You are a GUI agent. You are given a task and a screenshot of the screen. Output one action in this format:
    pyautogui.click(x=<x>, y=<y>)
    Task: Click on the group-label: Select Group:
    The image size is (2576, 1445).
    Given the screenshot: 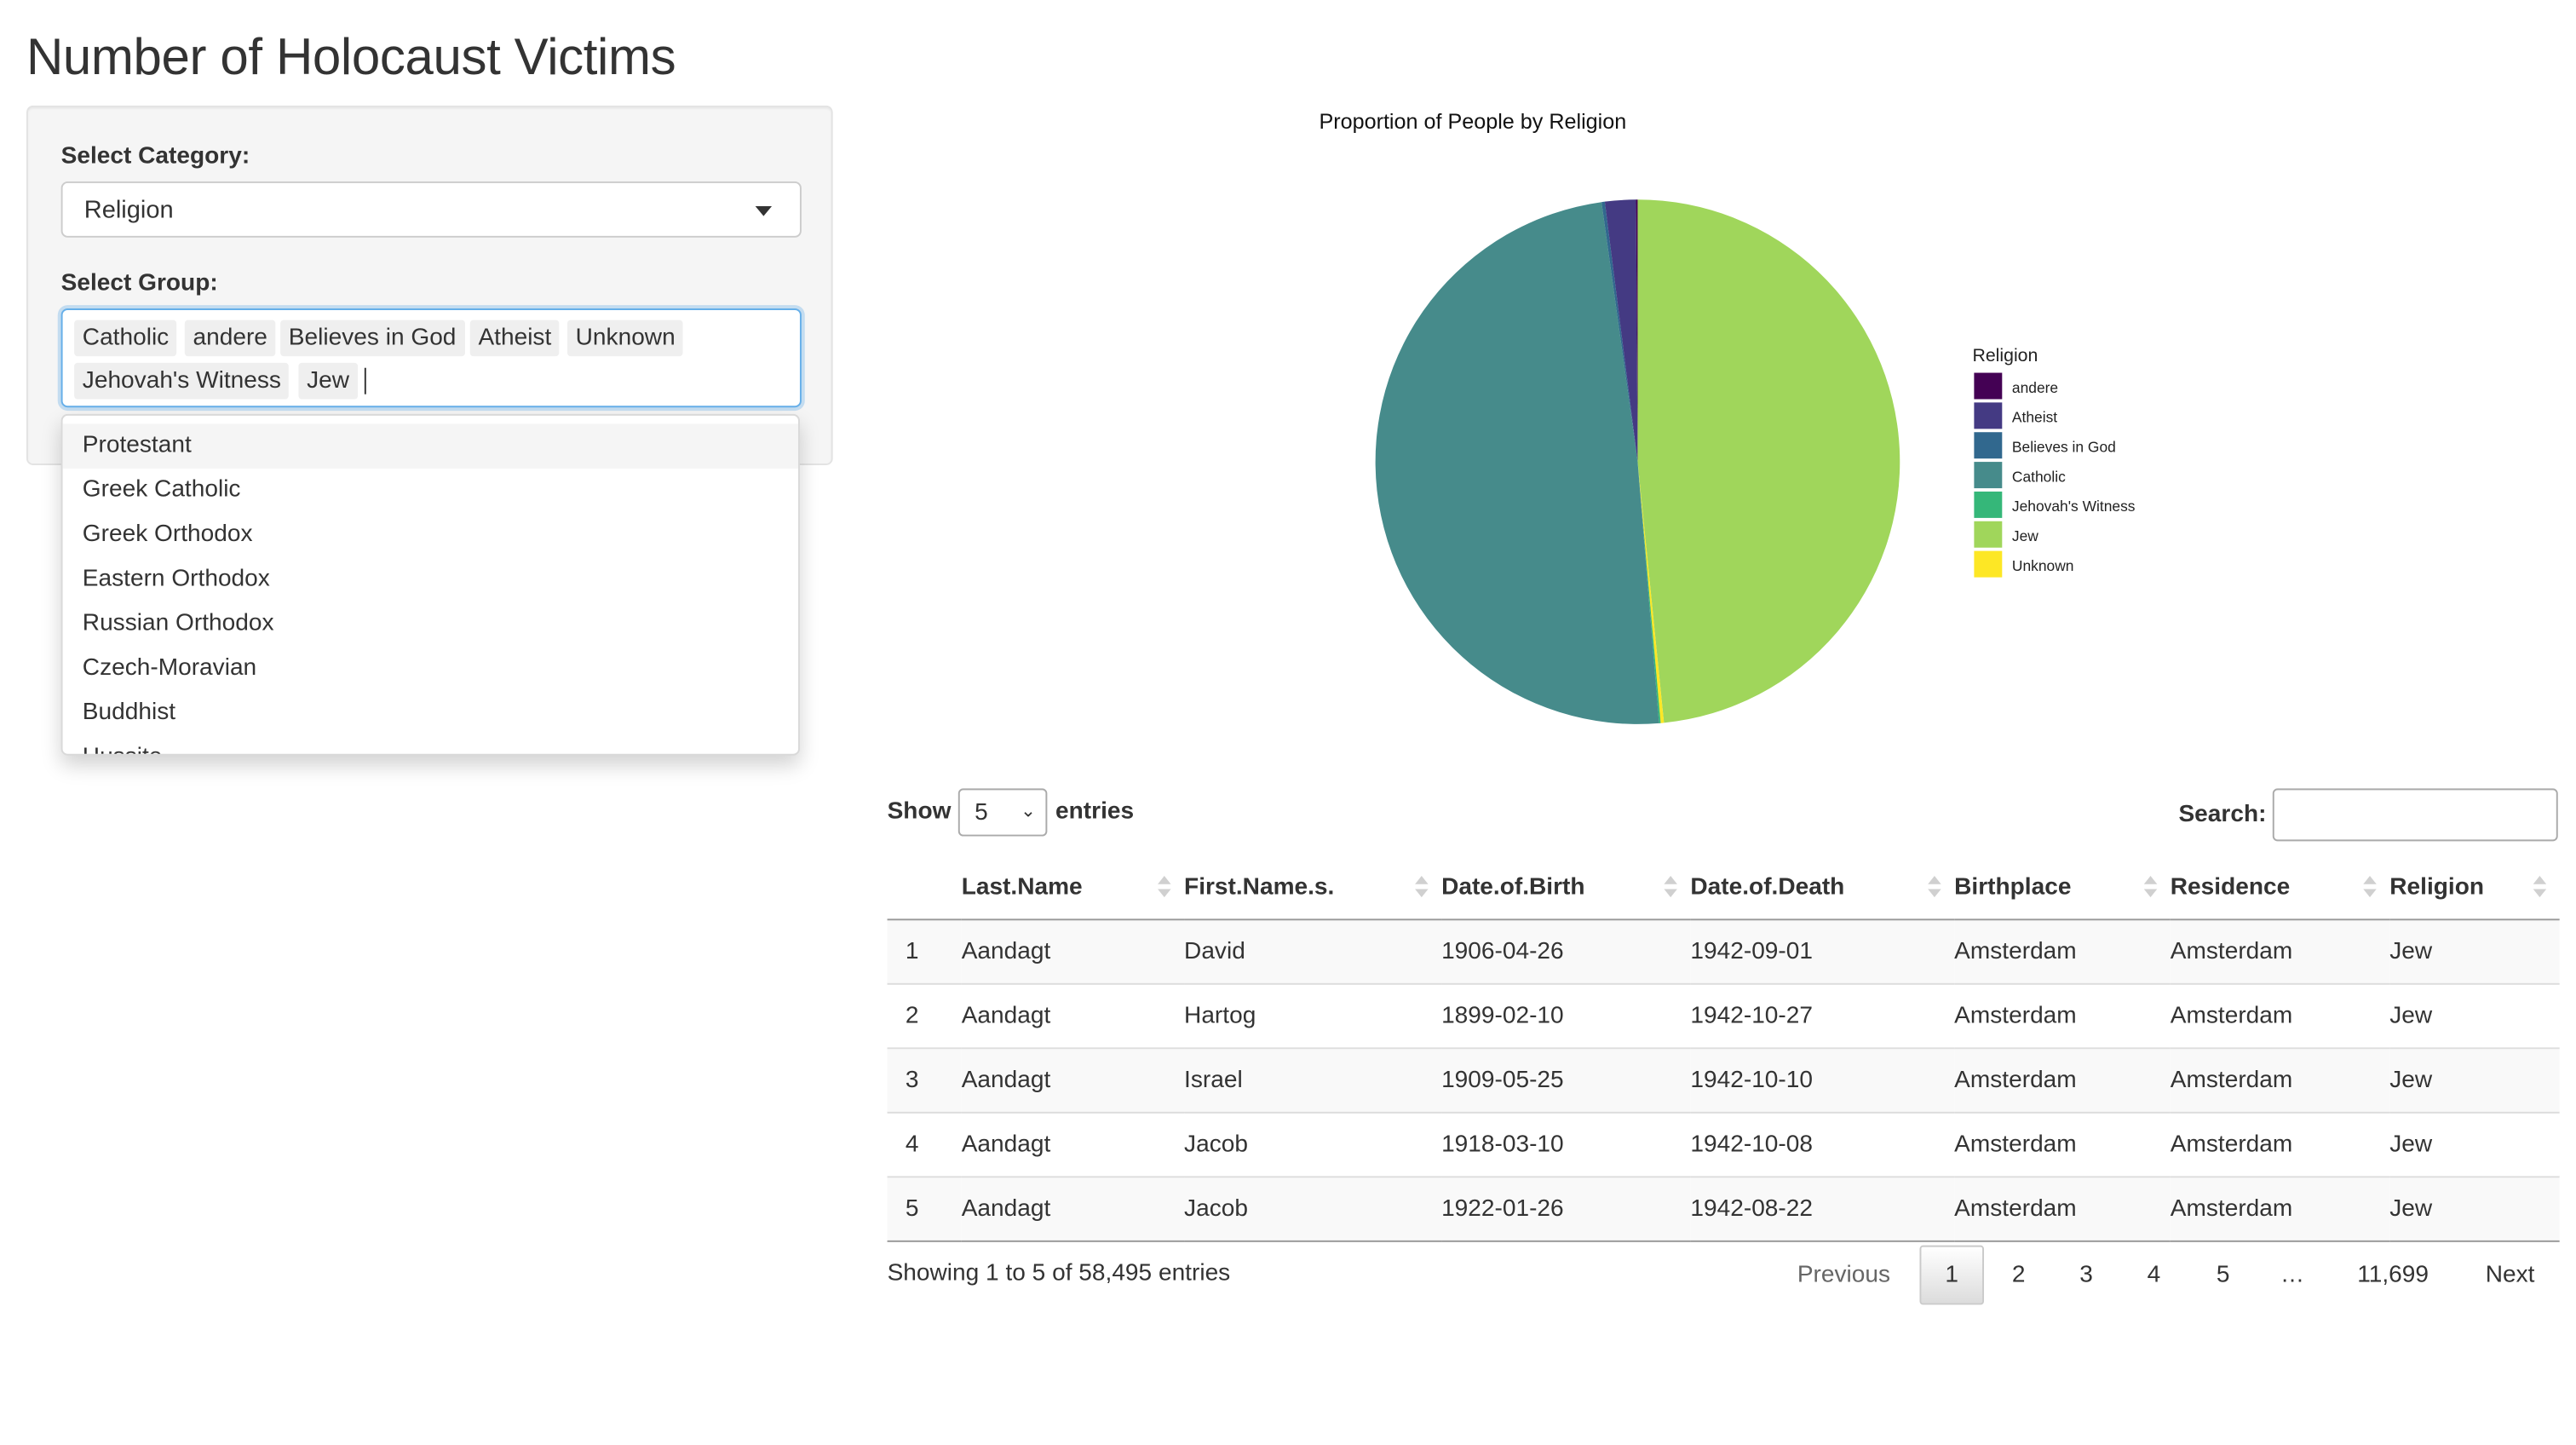 What is the action you would take?
    pyautogui.click(x=139, y=283)
    